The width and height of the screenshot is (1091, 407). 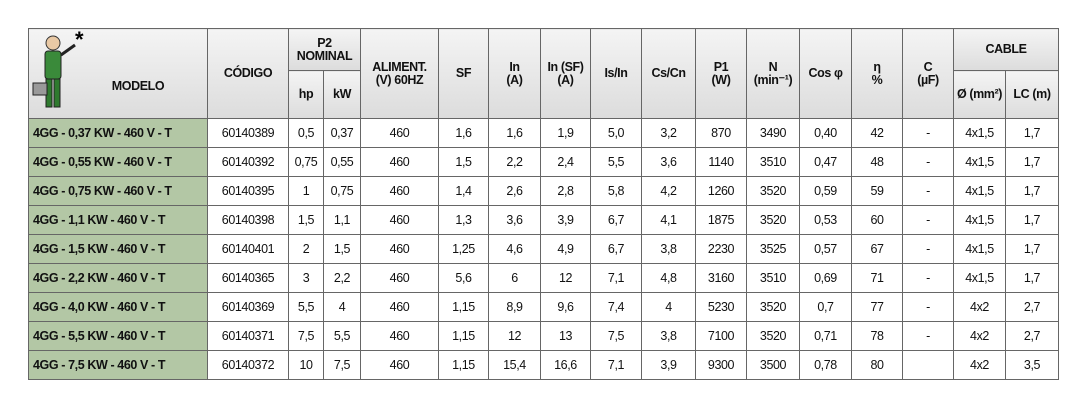 What do you see at coordinates (306, 94) in the screenshot?
I see `header-cell: hp` at bounding box center [306, 94].